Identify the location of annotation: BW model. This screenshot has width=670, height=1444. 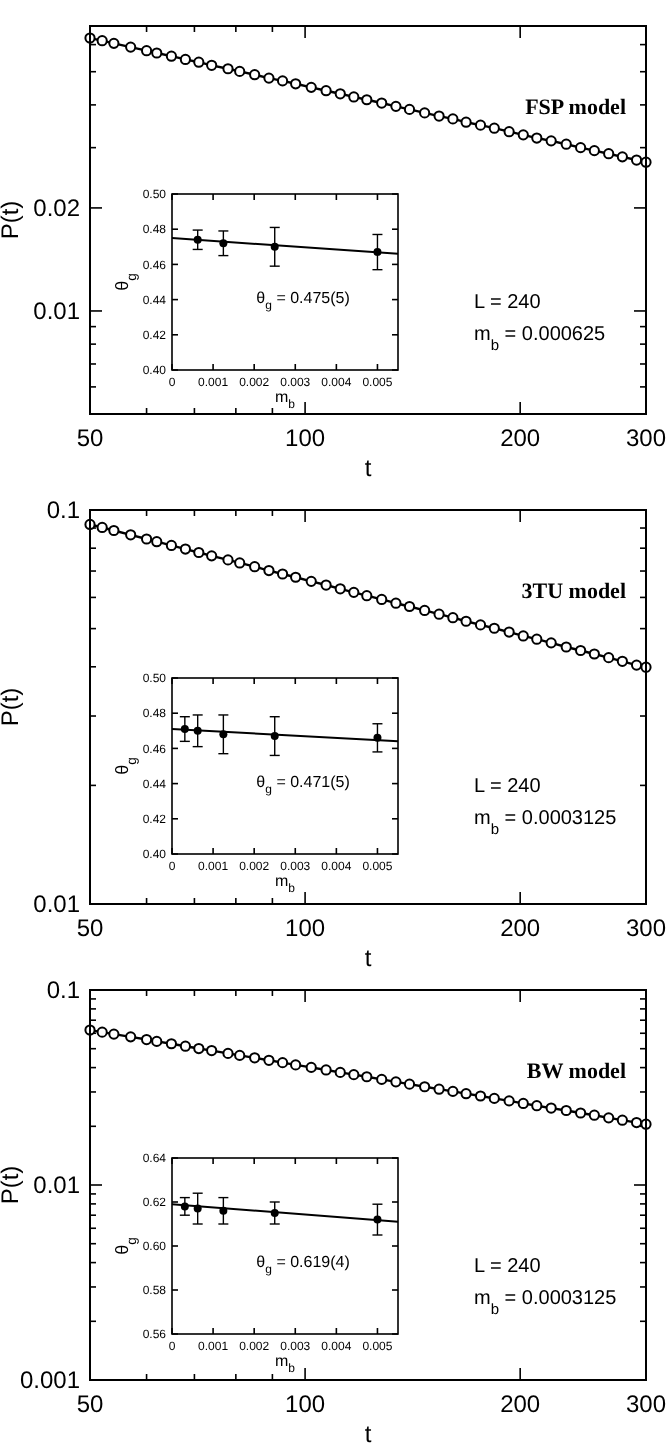
(576, 1072).